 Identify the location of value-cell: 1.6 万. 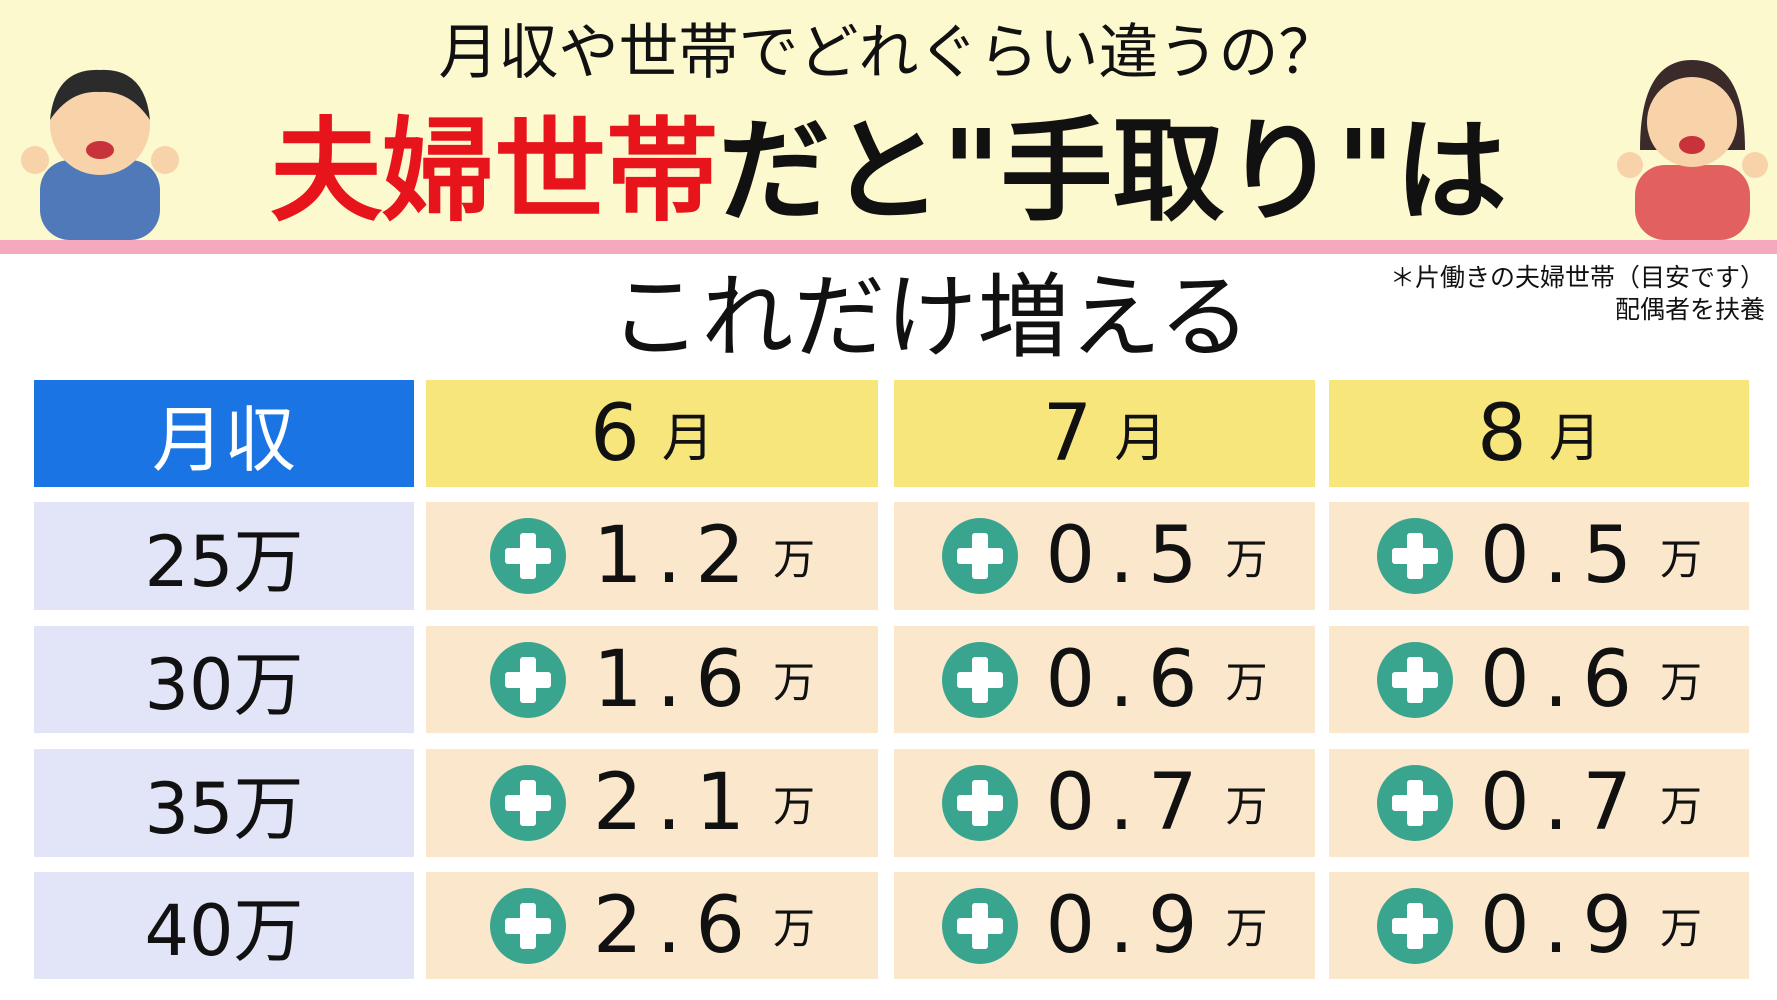
(652, 679).